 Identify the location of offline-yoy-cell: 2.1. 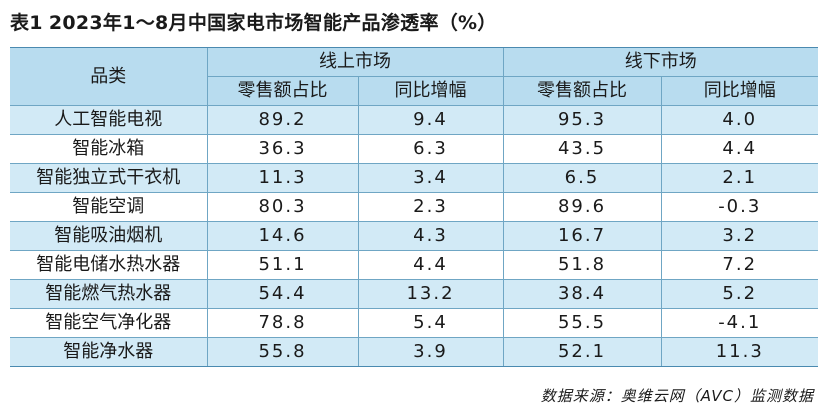
(739, 178).